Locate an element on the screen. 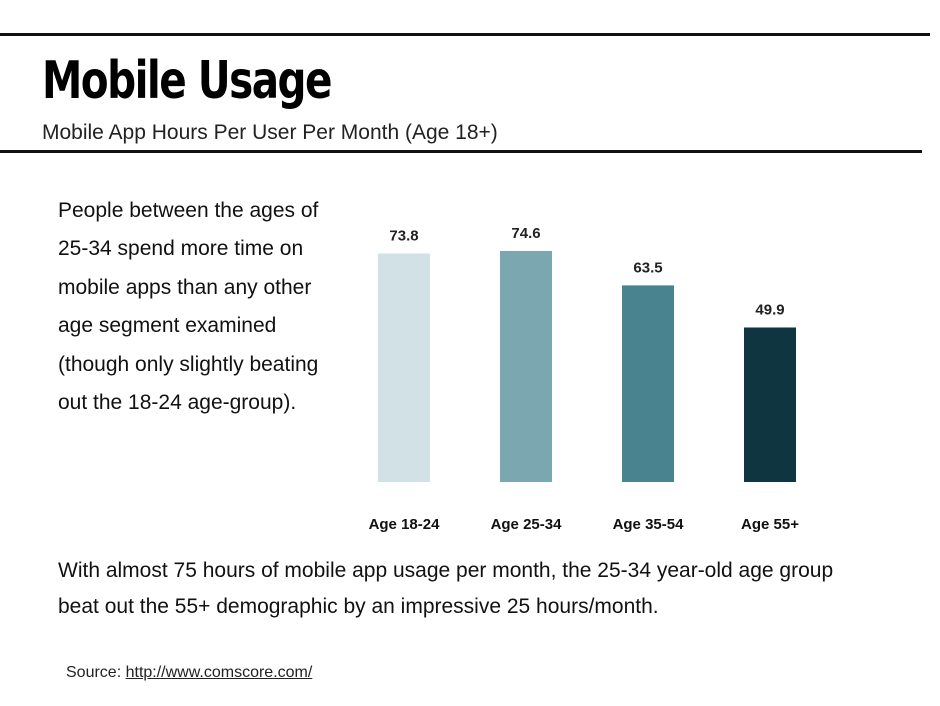 The image size is (940, 706). x-tick-label: Age 18-24 is located at coordinates (405, 524).